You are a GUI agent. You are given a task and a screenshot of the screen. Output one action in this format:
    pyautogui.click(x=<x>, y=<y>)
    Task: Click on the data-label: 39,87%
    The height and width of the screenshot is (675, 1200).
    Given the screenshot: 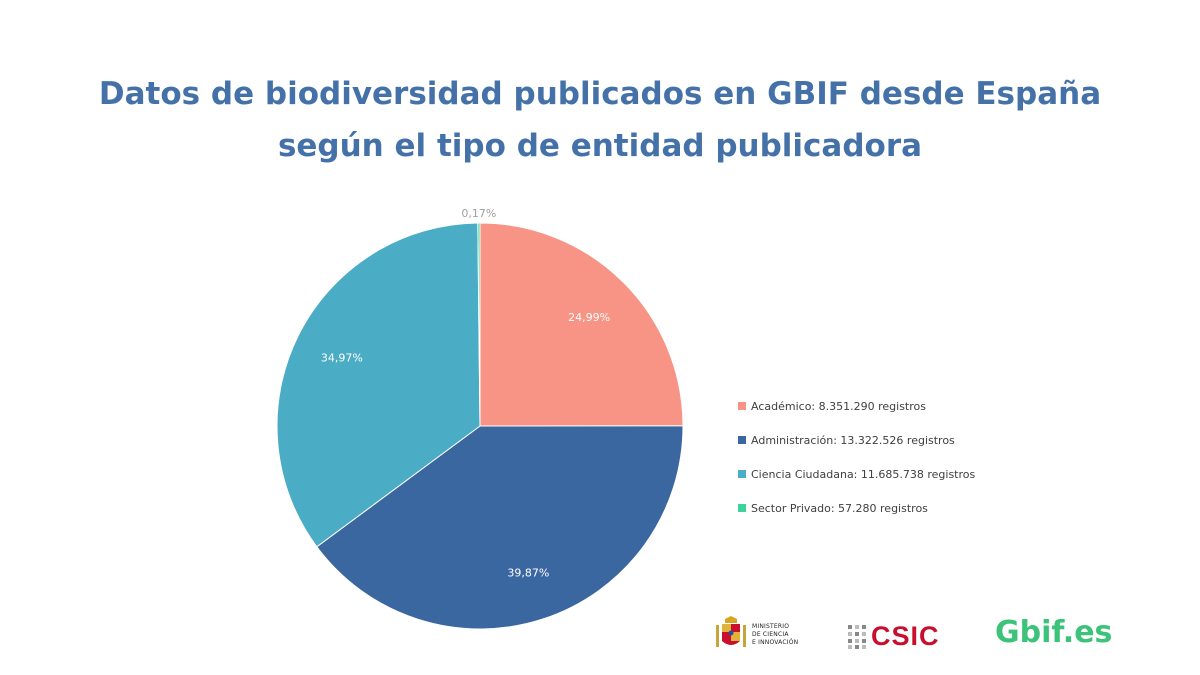 What is the action you would take?
    pyautogui.click(x=528, y=573)
    